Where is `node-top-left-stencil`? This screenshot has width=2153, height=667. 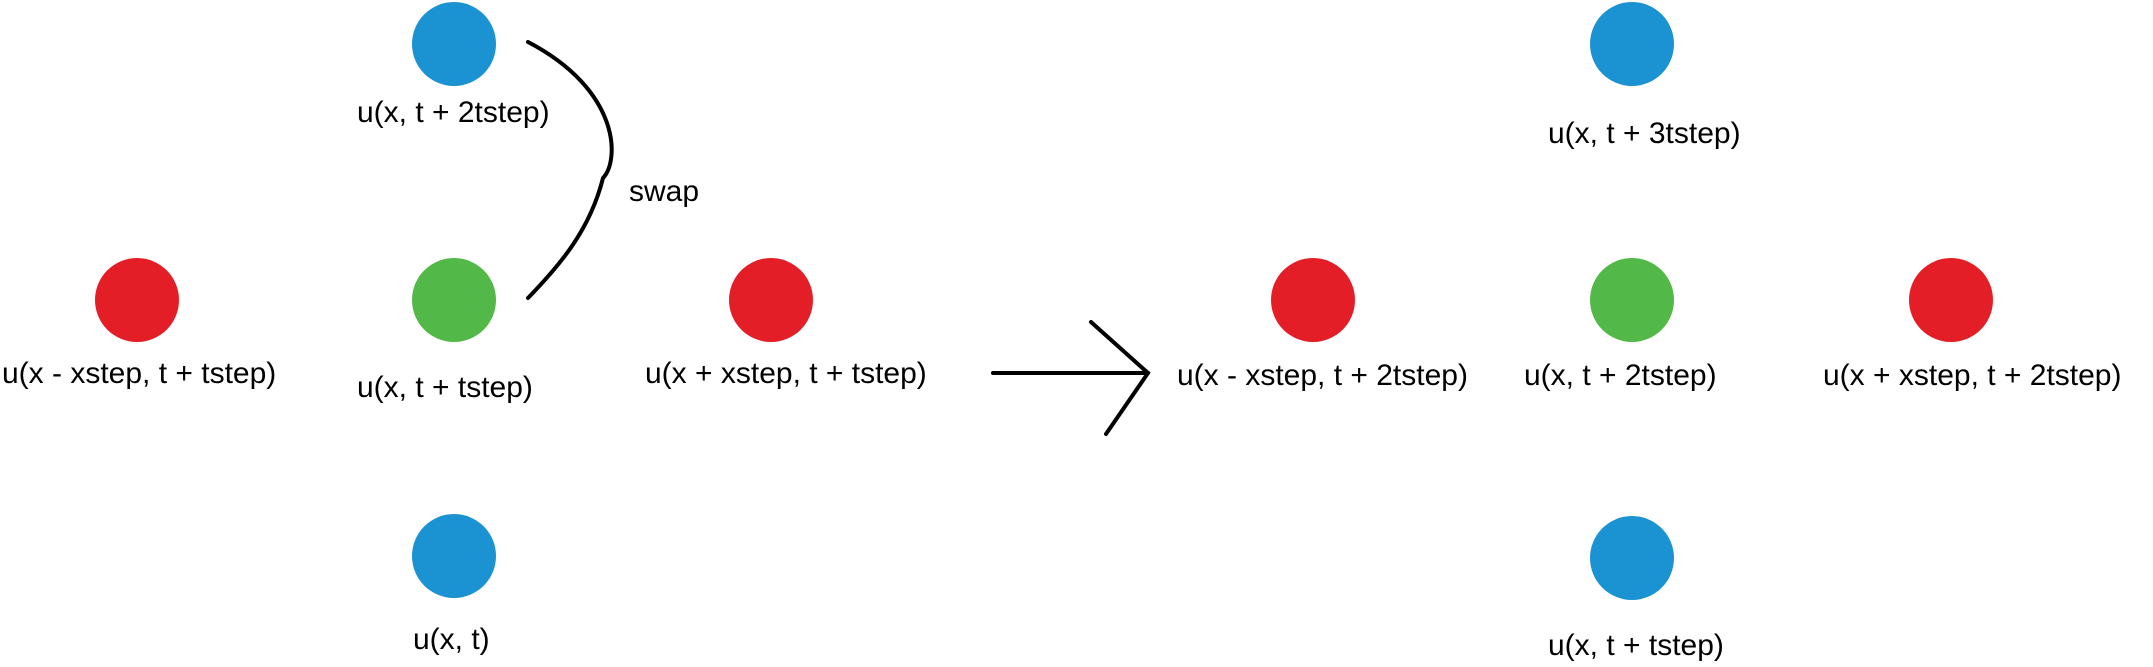 node-top-left-stencil is located at coordinates (454, 44).